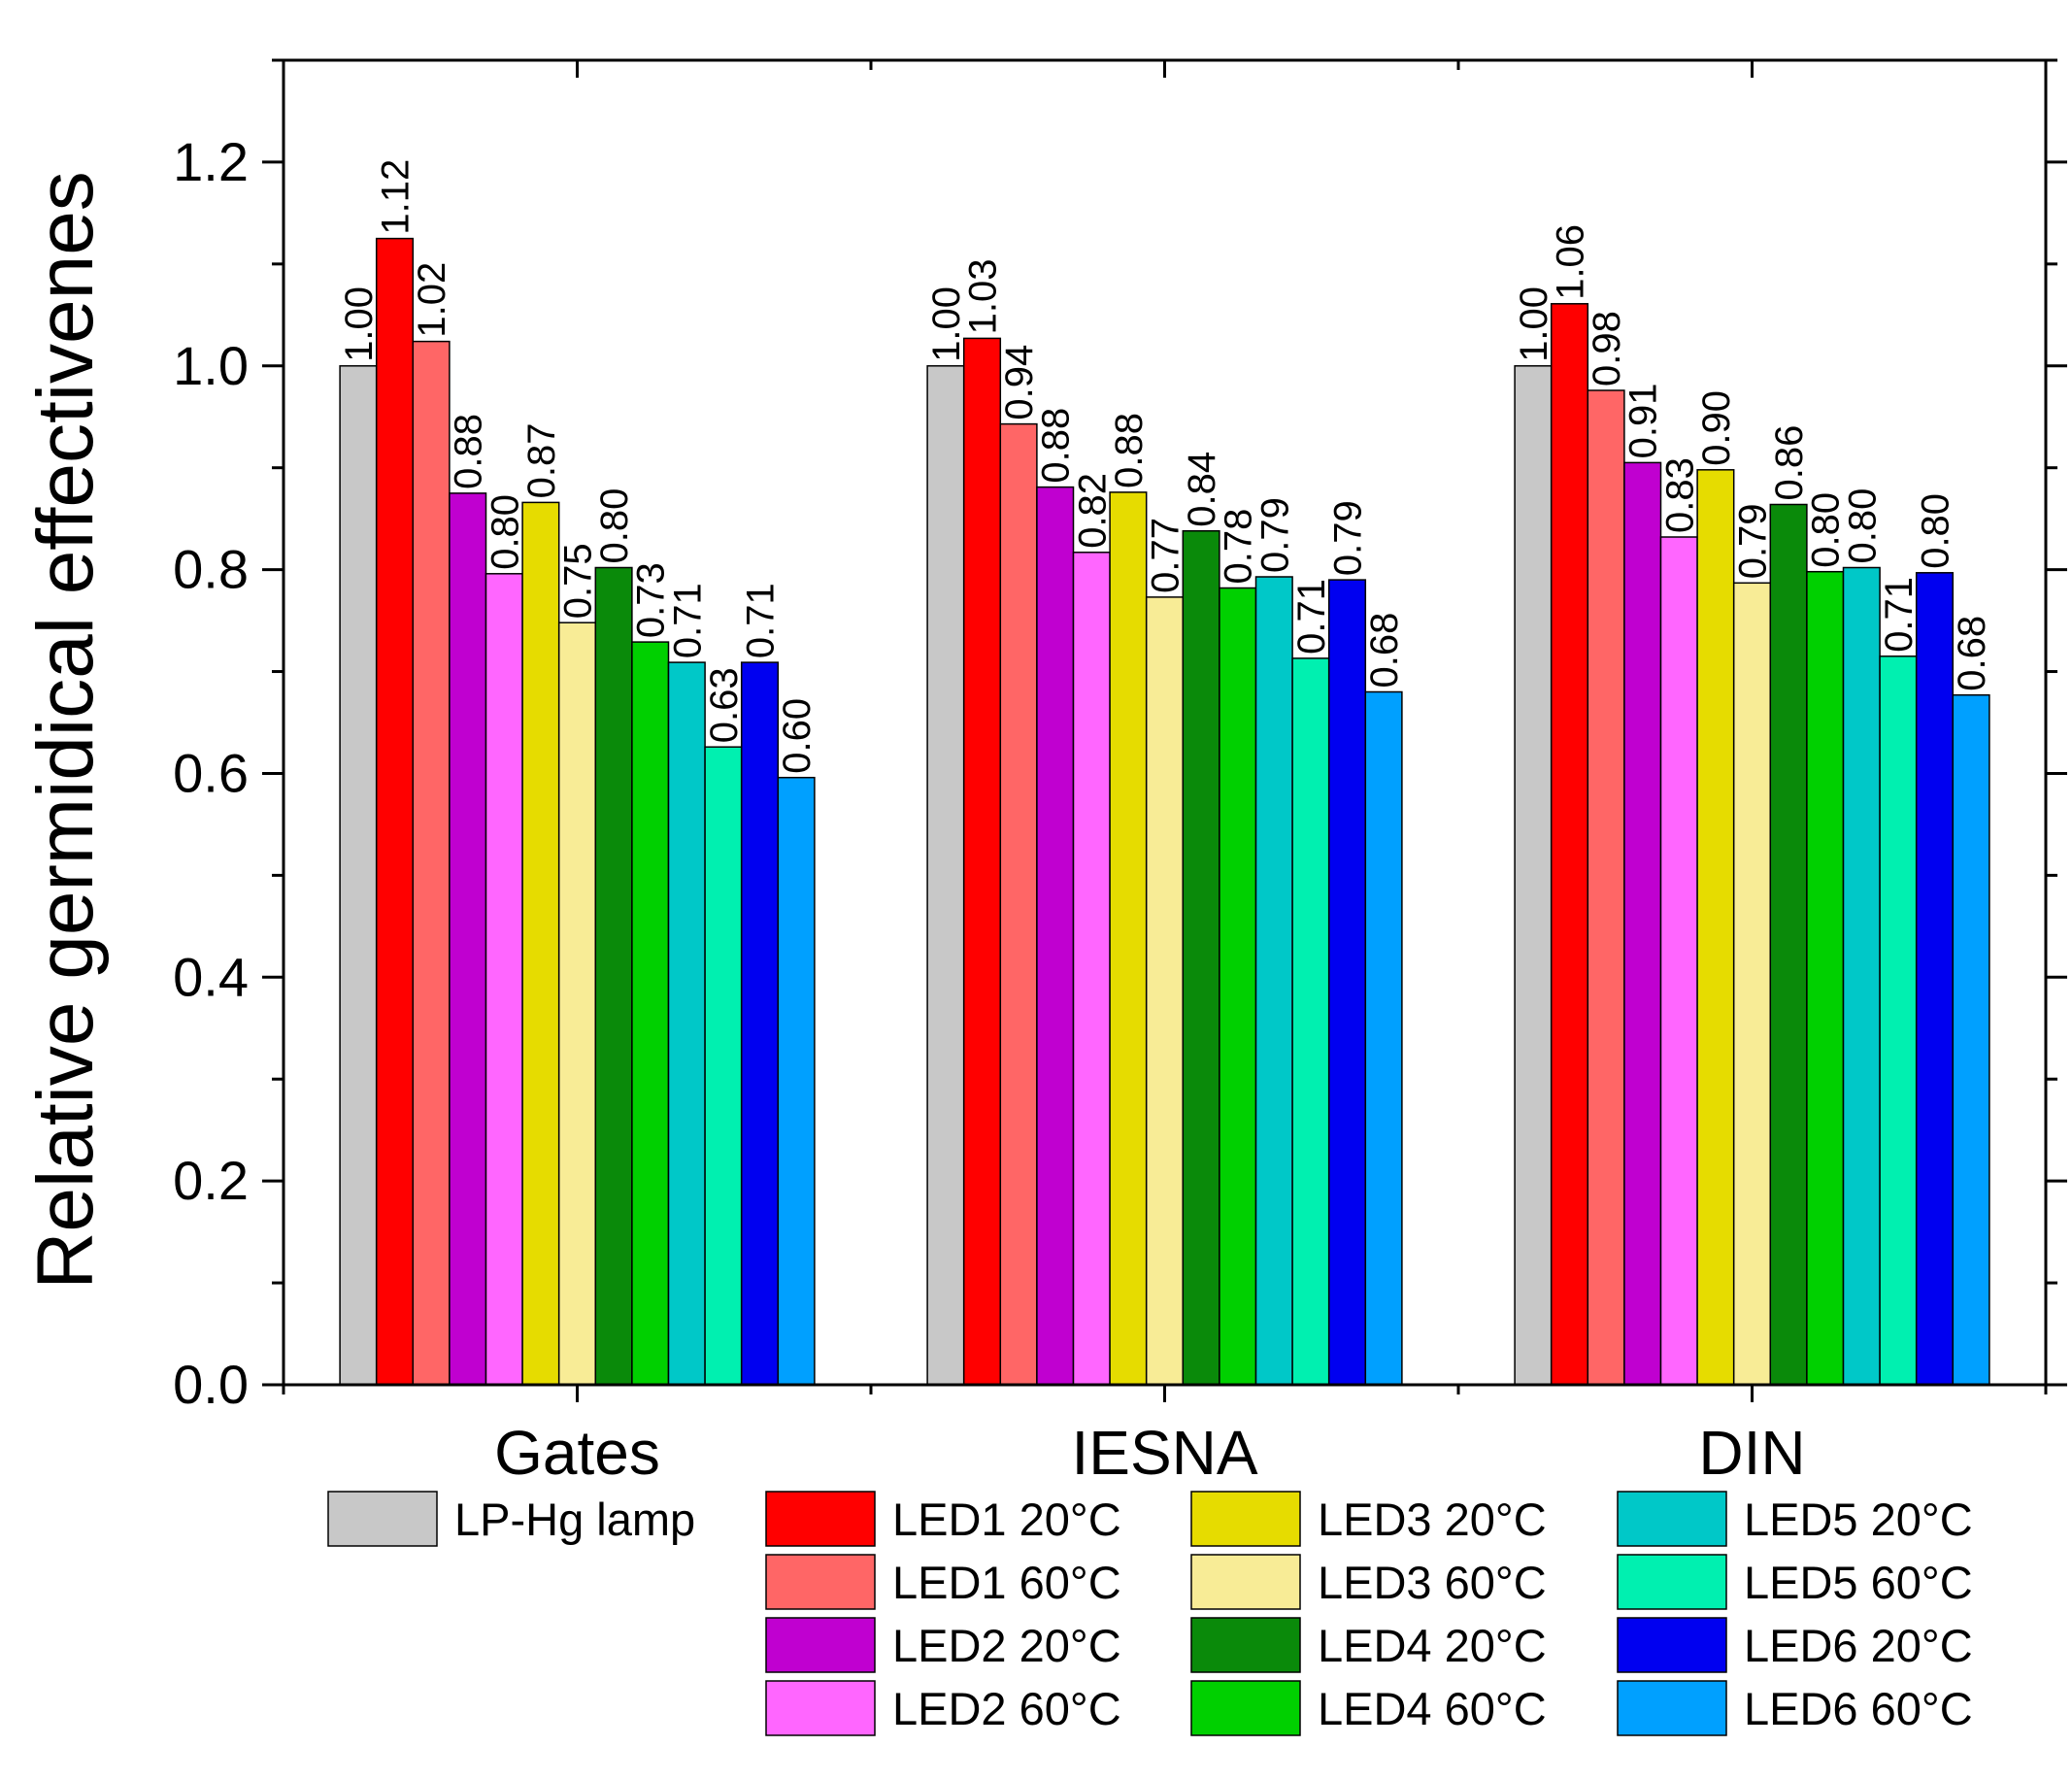 Image resolution: width=2072 pixels, height=1780 pixels. What do you see at coordinates (1019, 383) in the screenshot?
I see `data-label: 0.94` at bounding box center [1019, 383].